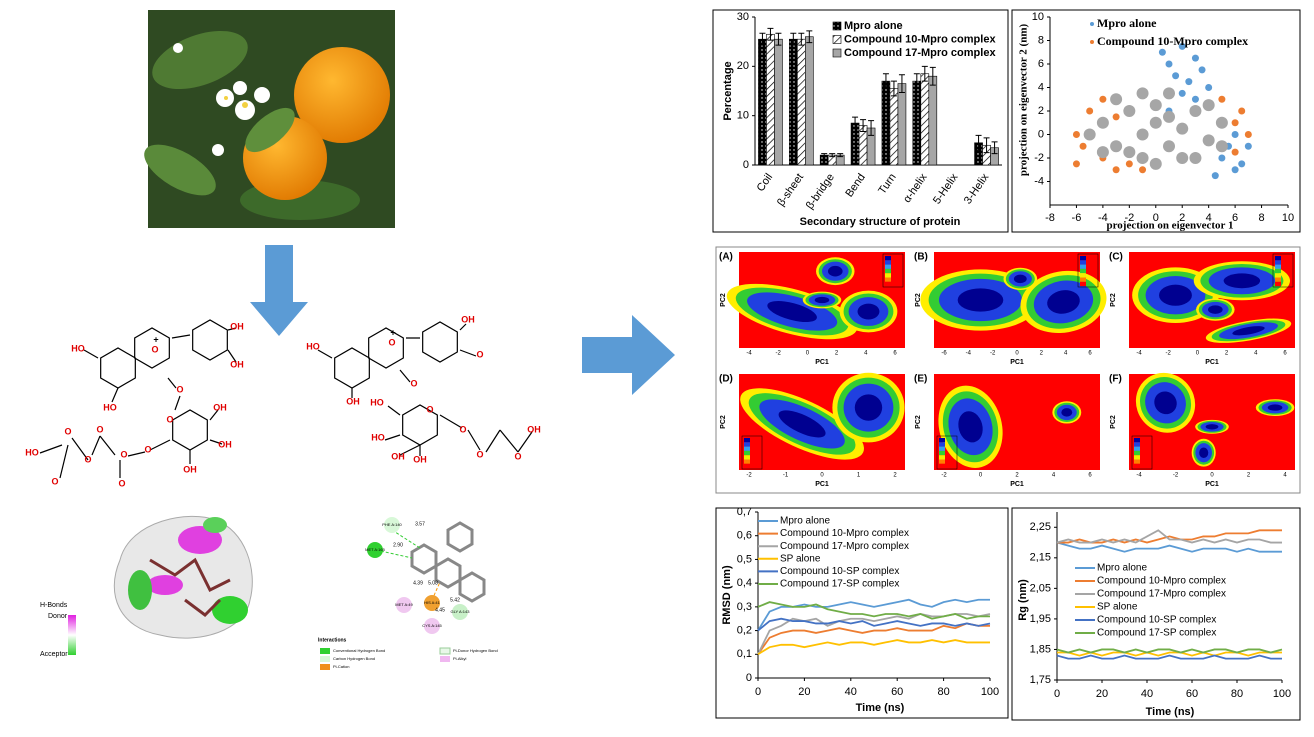  I want to click on x-axis-title: projection on eigenvector 1, so click(1170, 226).